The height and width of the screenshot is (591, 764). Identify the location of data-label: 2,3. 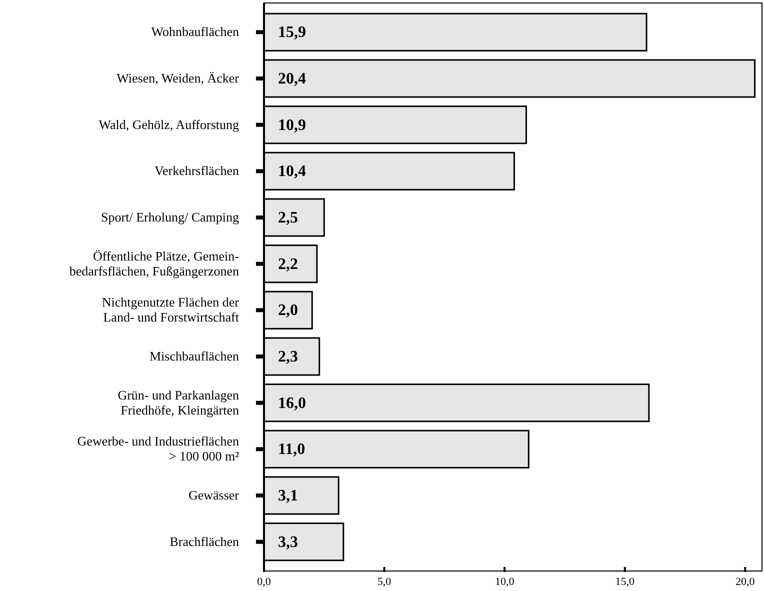
(288, 357).